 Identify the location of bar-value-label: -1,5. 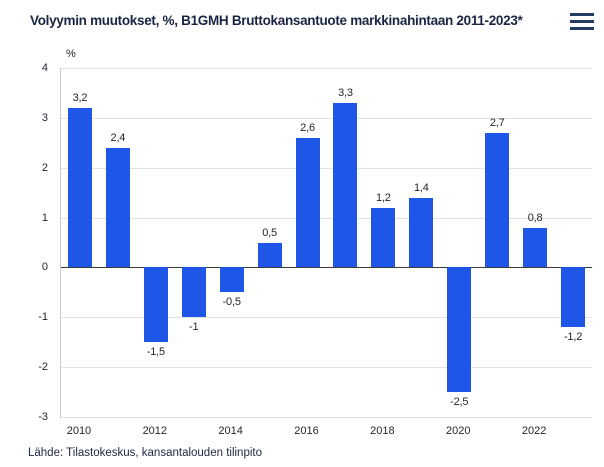
(155, 352).